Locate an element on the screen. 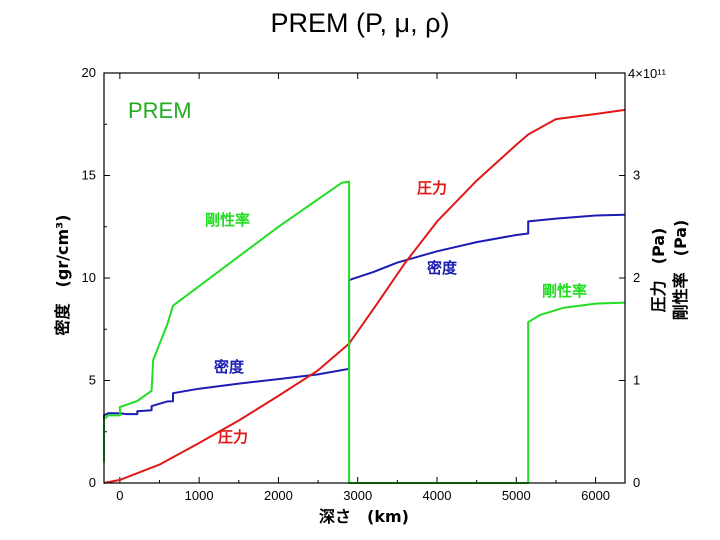 This screenshot has height=540, width=720. x-tick-label: 5000 is located at coordinates (516, 495).